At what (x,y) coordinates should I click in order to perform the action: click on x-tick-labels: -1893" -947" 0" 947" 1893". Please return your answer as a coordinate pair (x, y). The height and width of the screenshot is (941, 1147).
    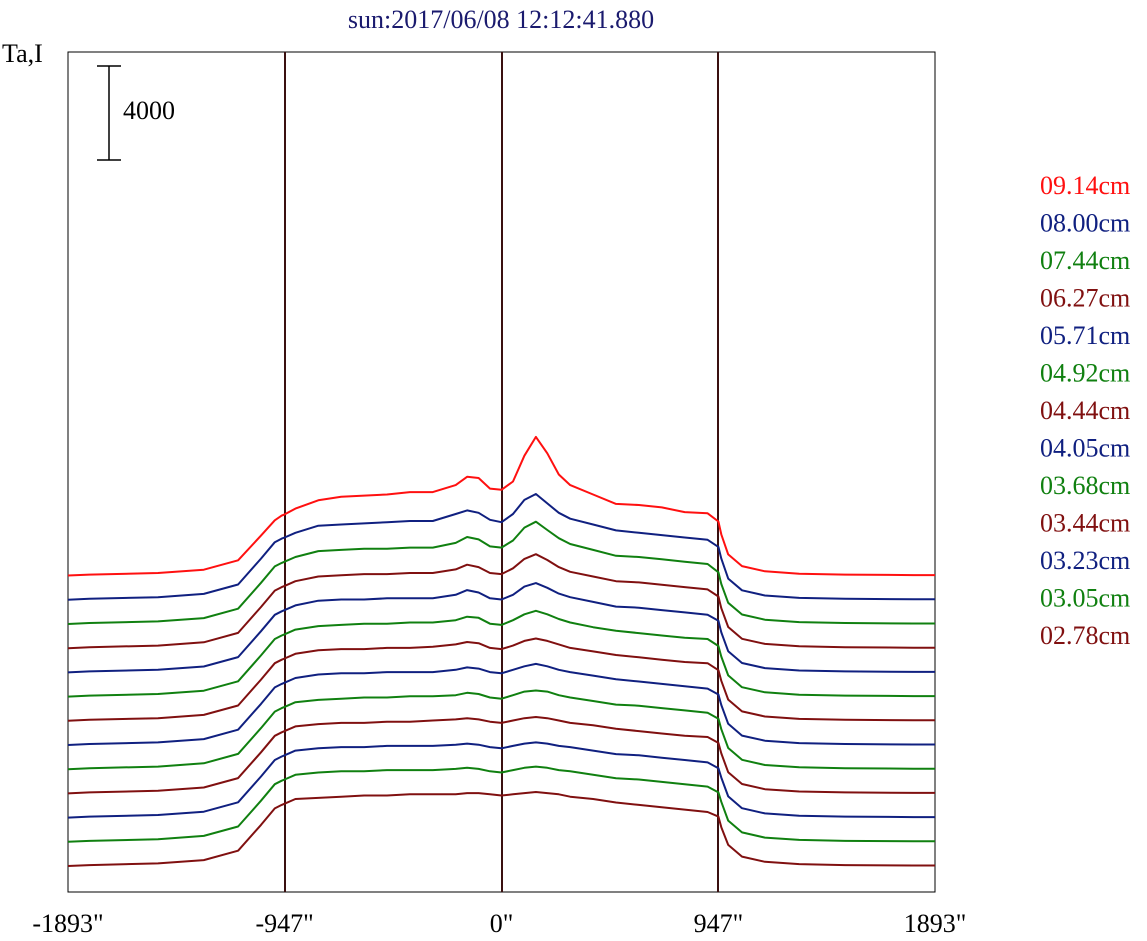
    Looking at the image, I should click on (499, 923).